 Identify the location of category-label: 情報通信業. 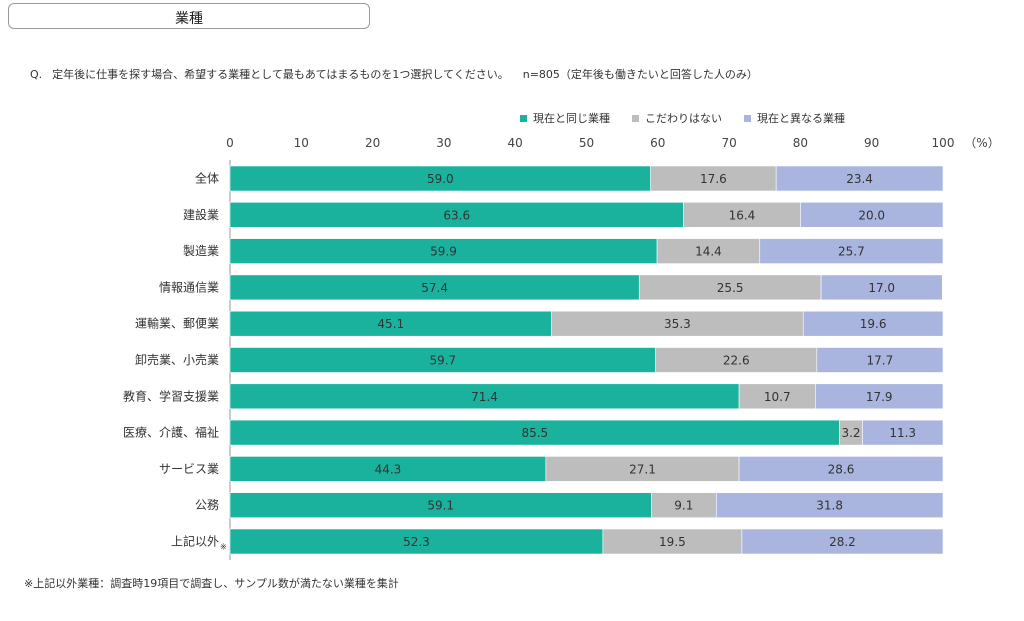
(189, 287).